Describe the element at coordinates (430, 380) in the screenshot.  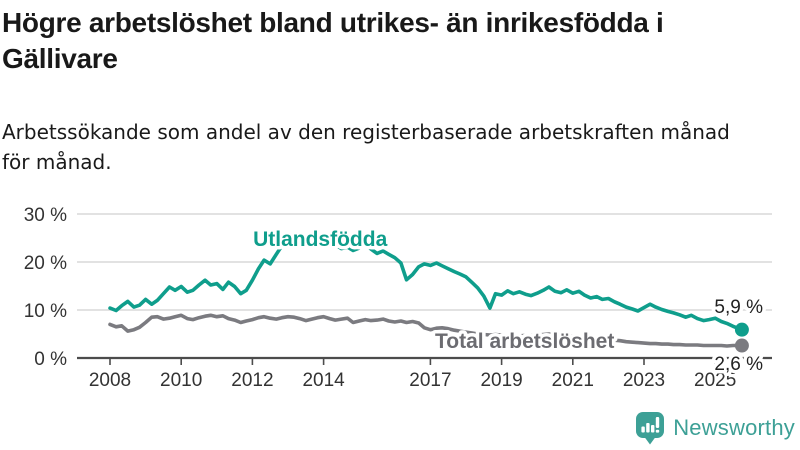
I see `x-tick-label-2017: 2017` at that location.